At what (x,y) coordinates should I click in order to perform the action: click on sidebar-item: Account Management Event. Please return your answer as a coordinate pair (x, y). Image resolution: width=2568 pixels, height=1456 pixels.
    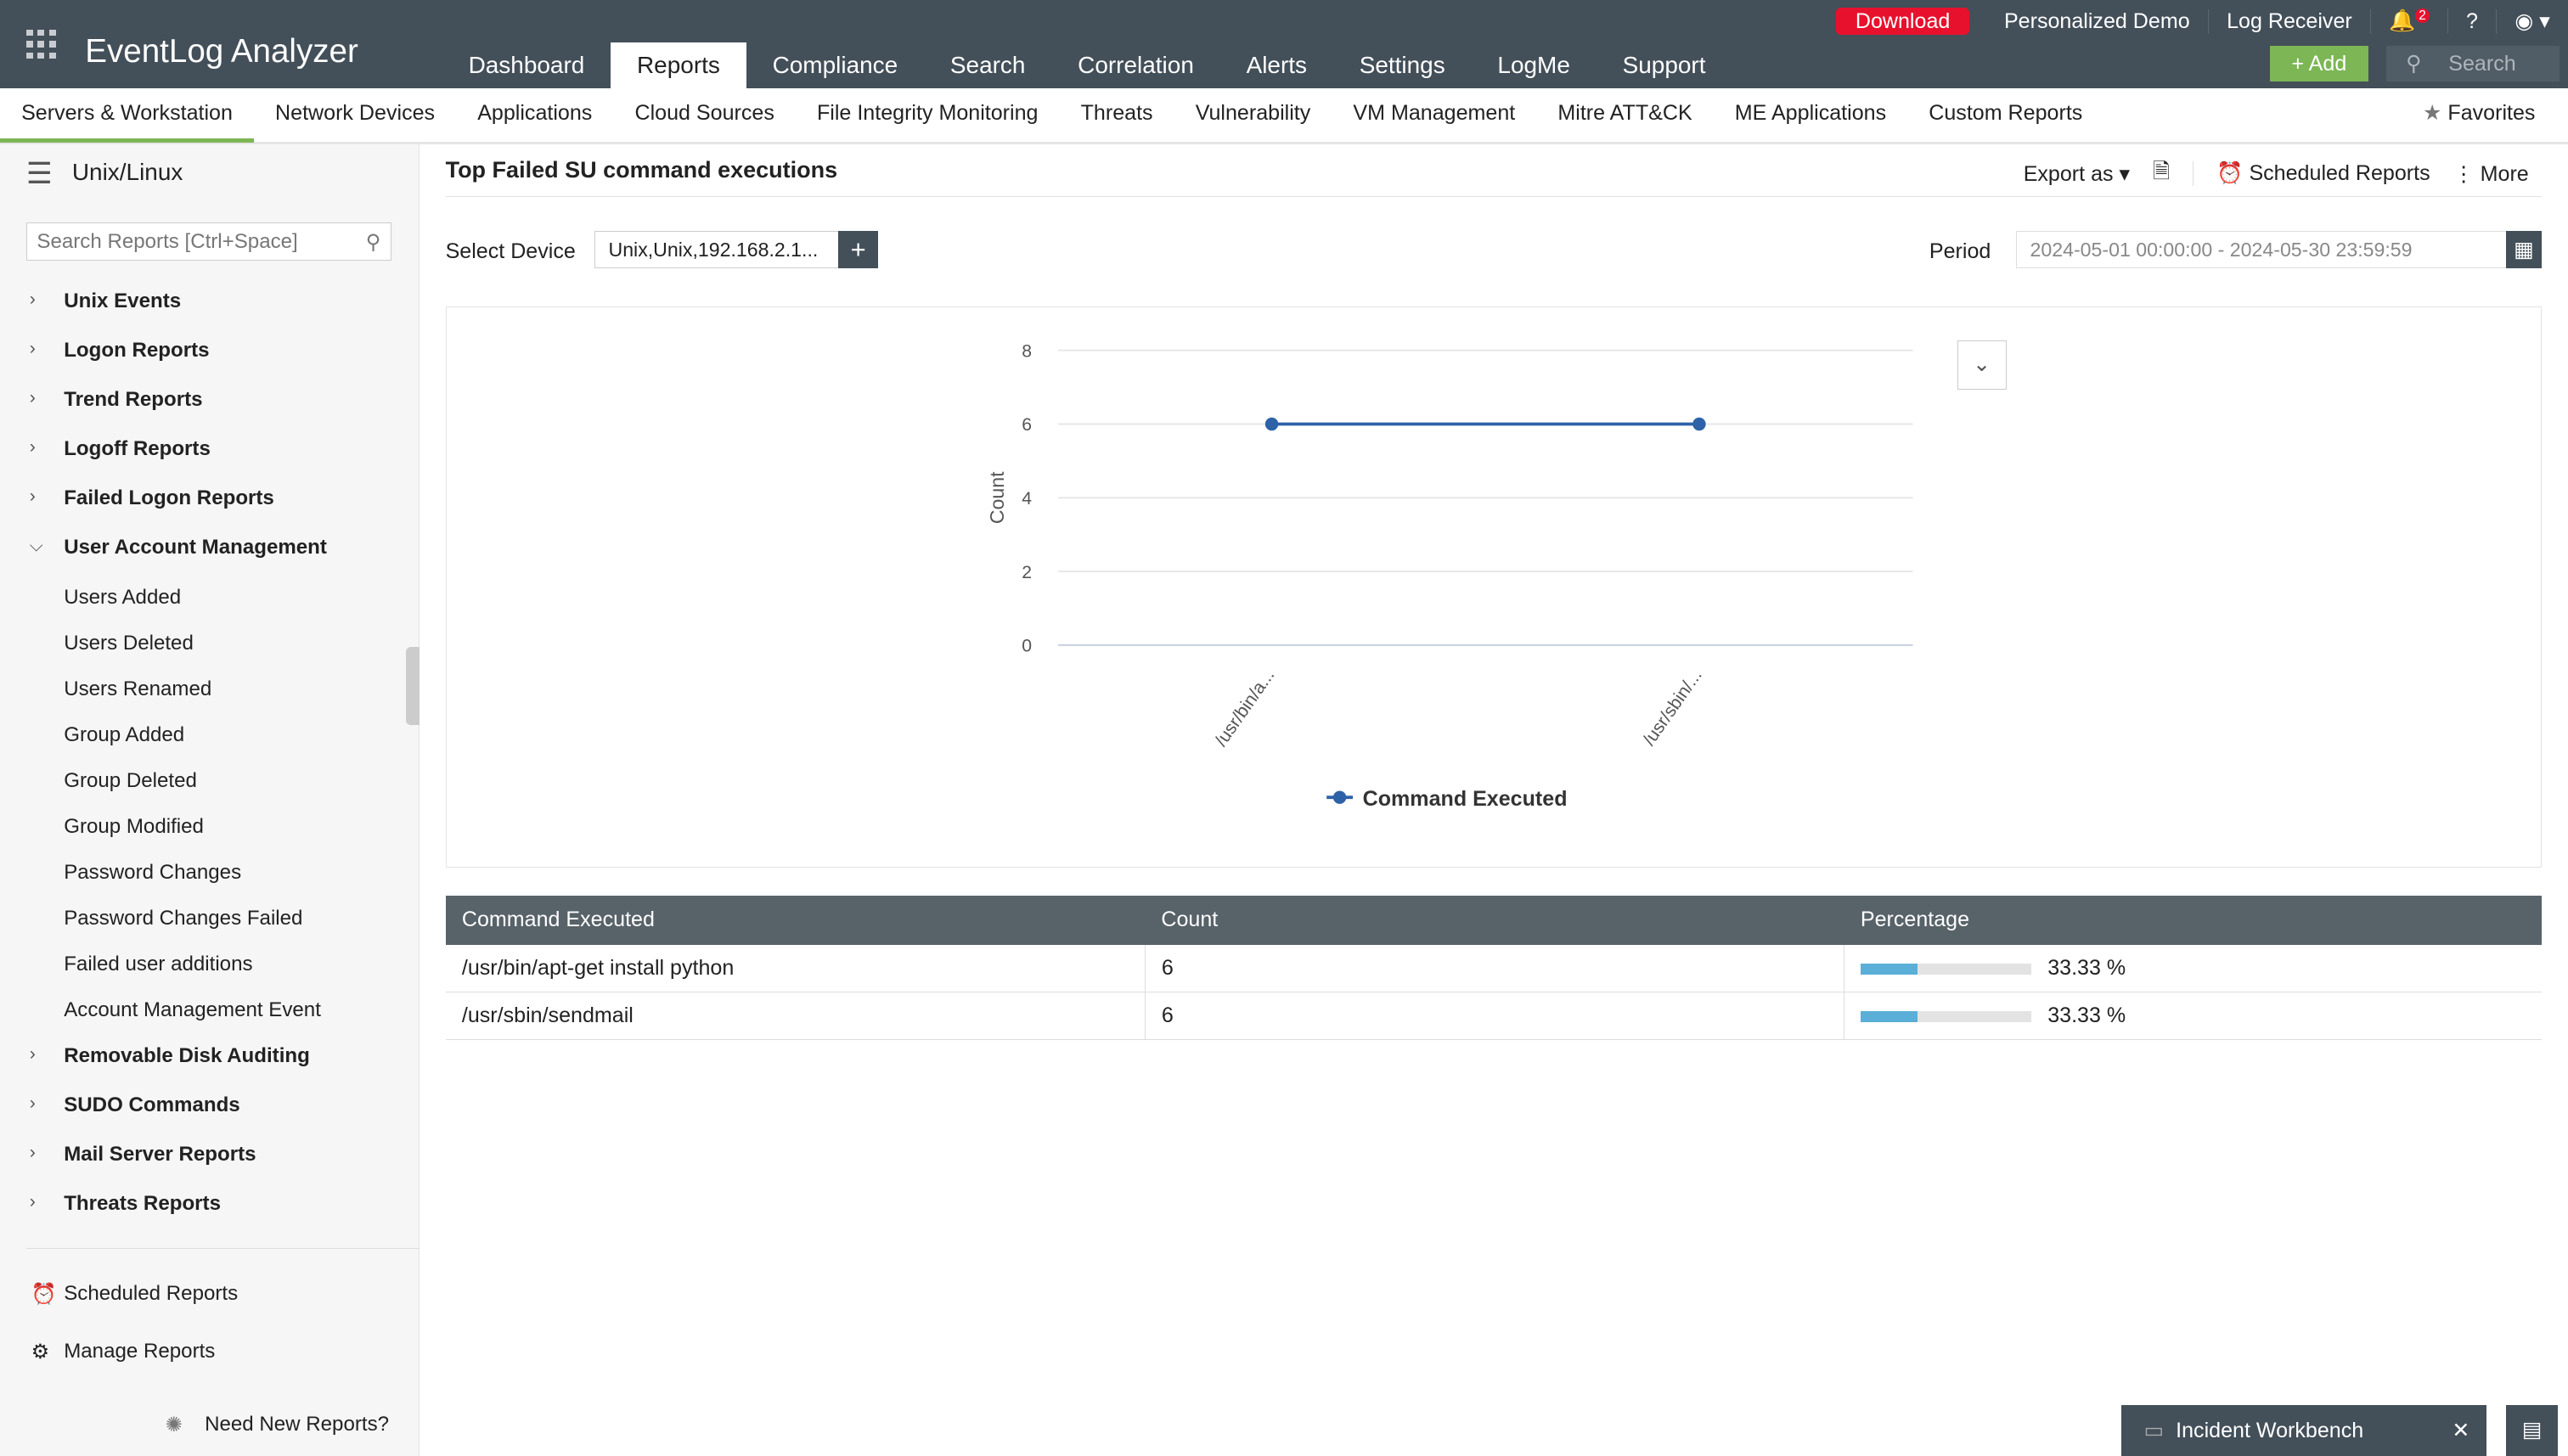
    Looking at the image, I should click on (192, 1010).